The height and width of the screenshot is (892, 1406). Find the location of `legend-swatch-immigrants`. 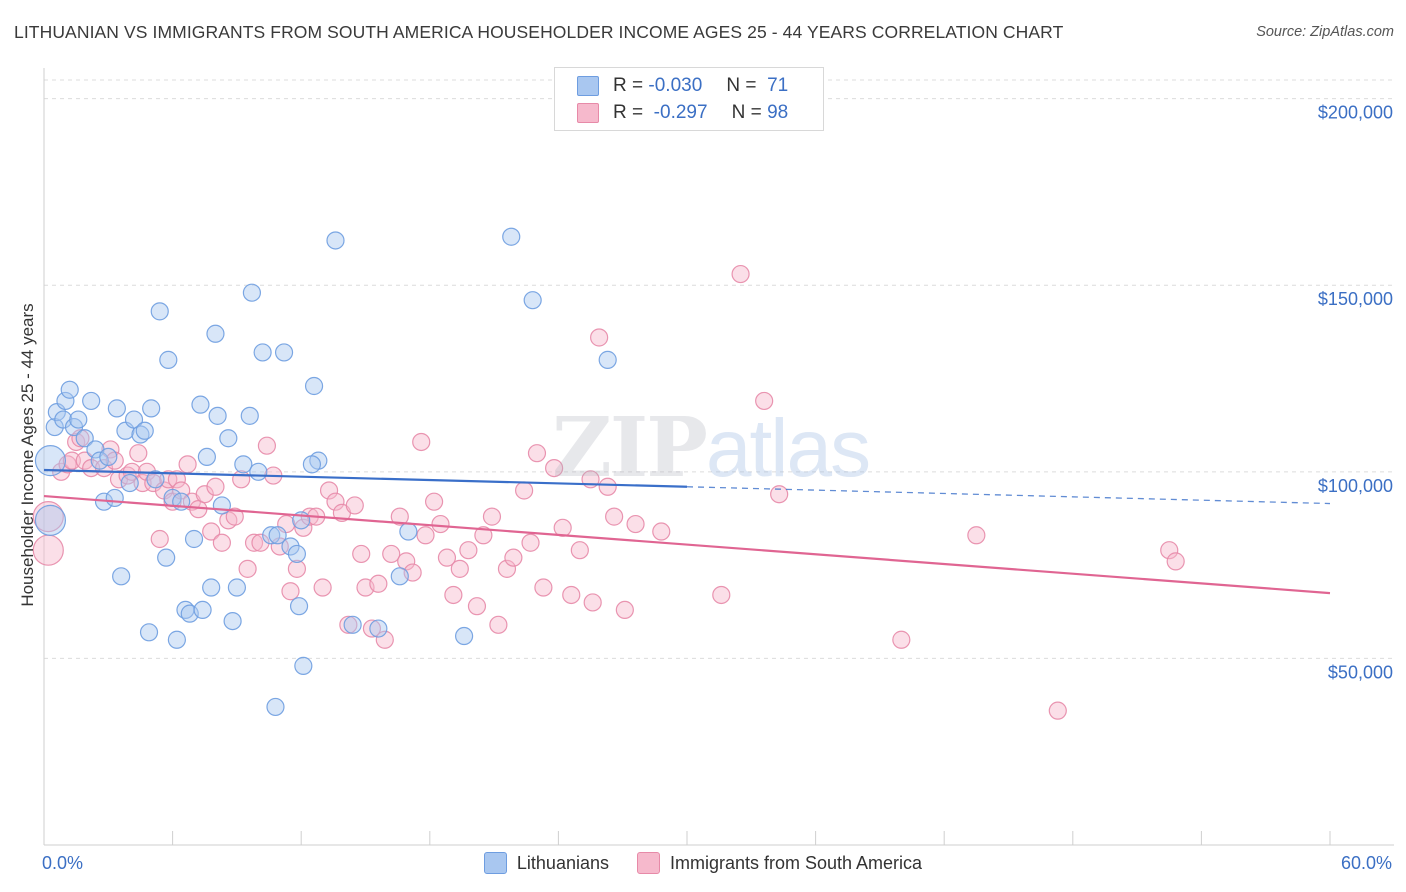

legend-swatch-immigrants is located at coordinates (648, 863).